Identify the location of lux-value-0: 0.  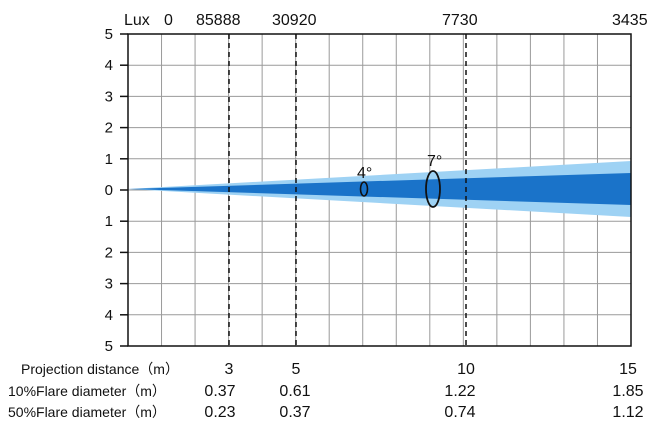
(168, 20).